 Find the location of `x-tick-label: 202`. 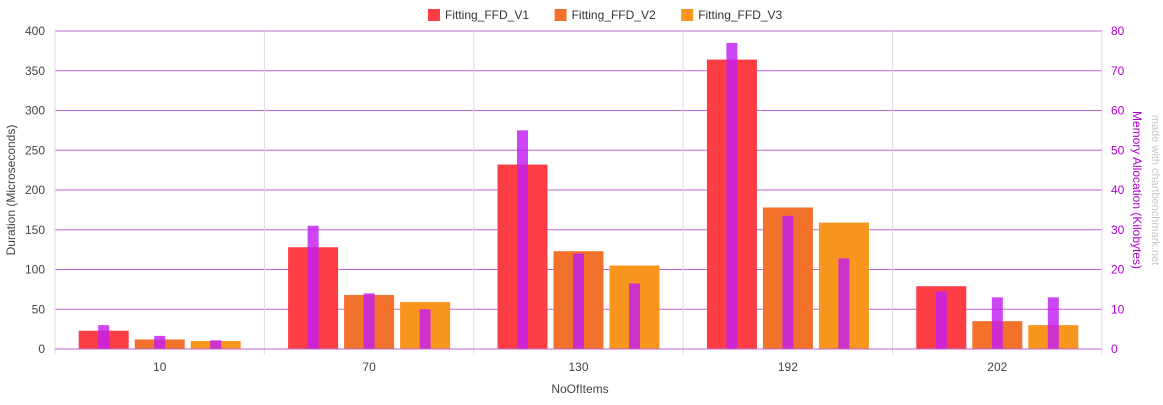

x-tick-label: 202 is located at coordinates (997, 367).